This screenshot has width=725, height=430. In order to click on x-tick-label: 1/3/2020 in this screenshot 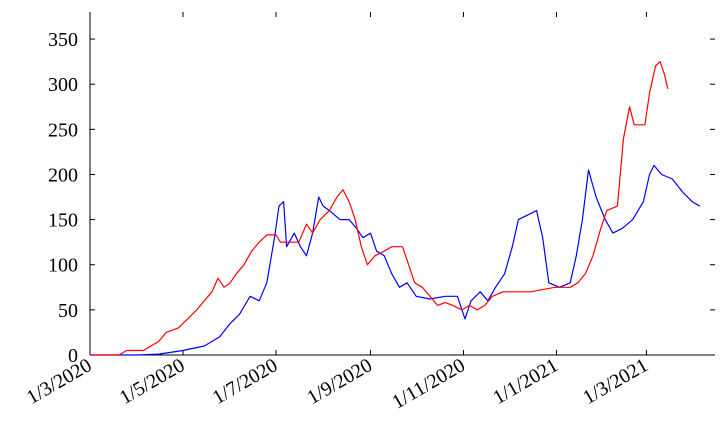, I will do `click(59, 381)`.